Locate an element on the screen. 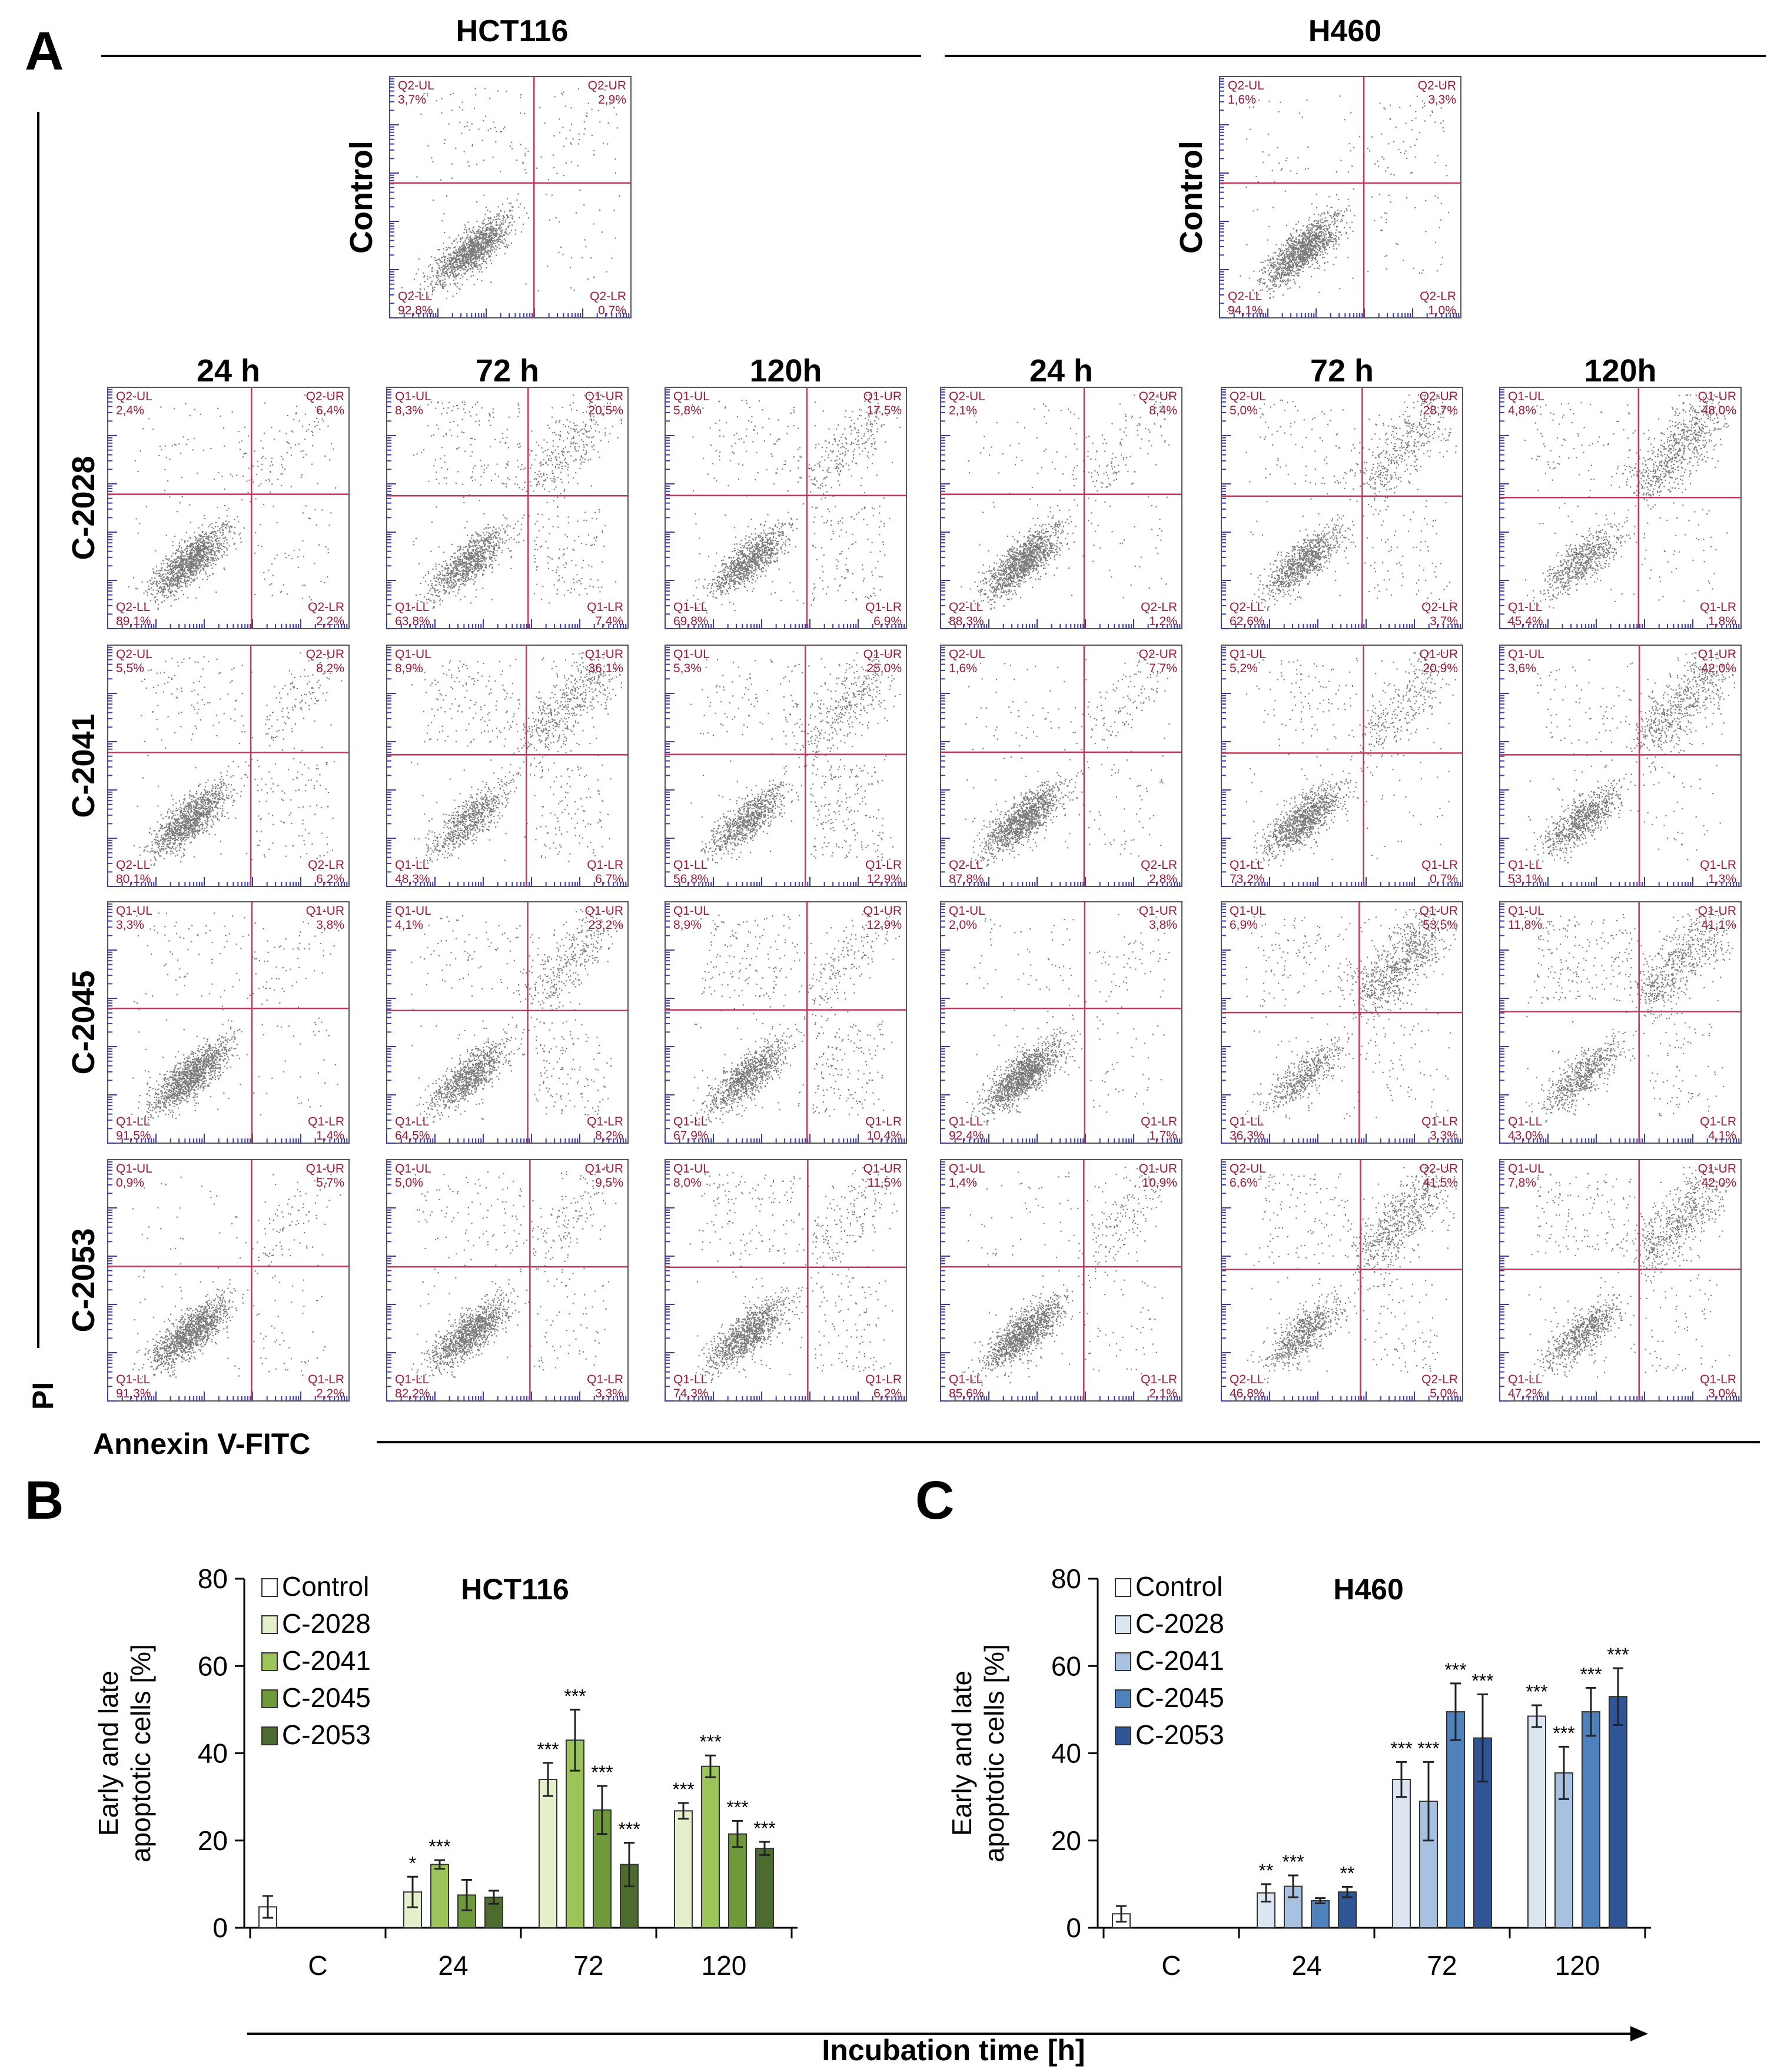 This screenshot has width=1774, height=2072. quadrant-ul-value: 8,3% is located at coordinates (409, 410).